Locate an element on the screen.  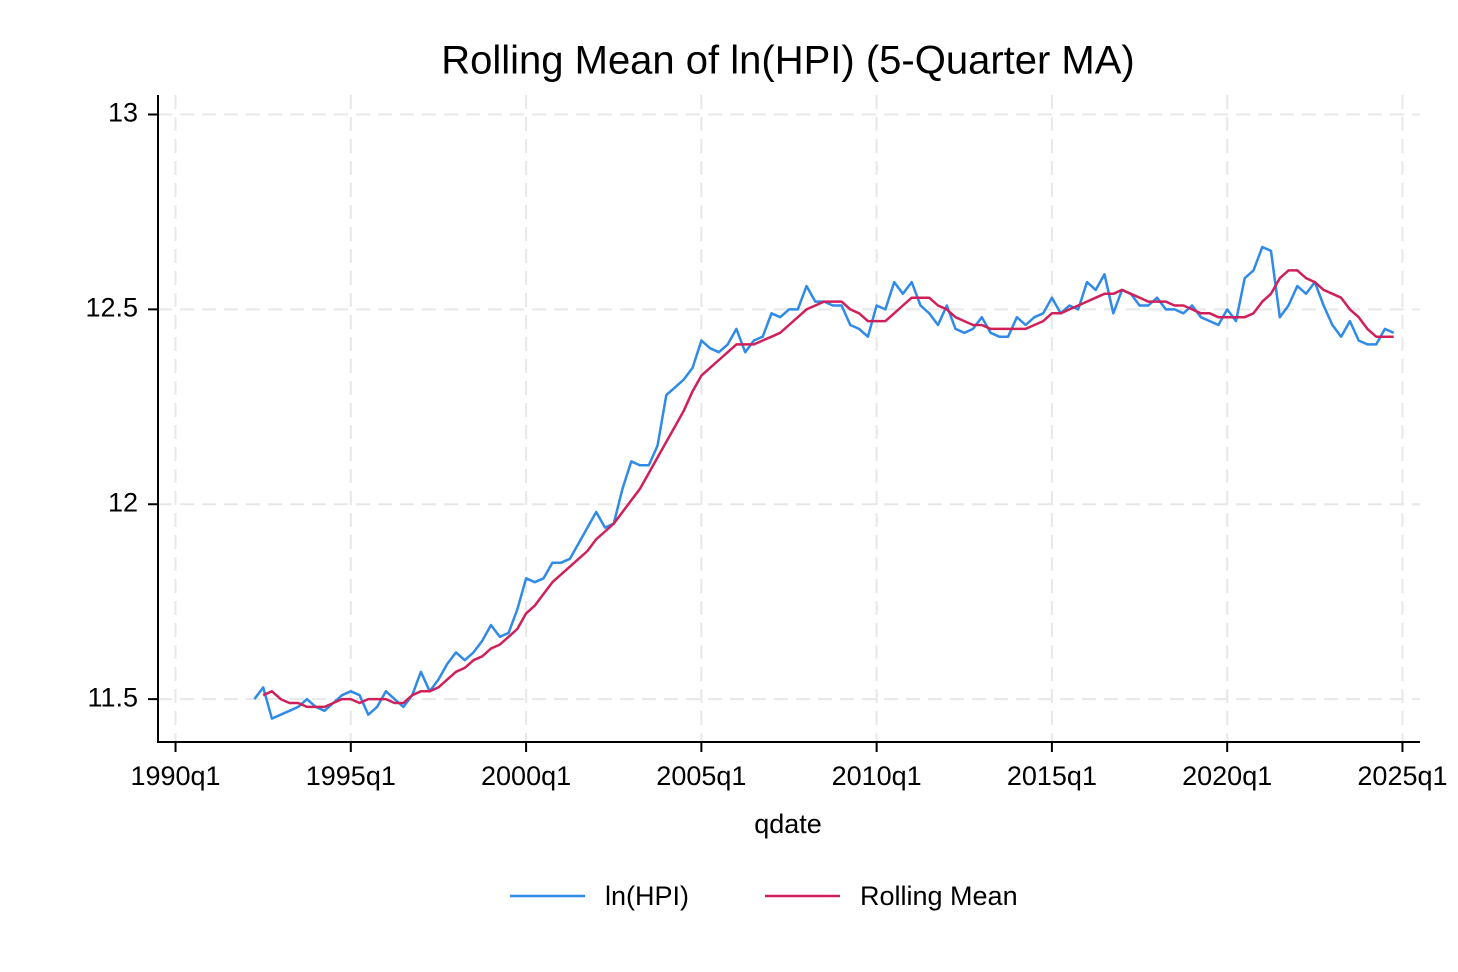
x-tick-label: 2020q1 is located at coordinates (1227, 776).